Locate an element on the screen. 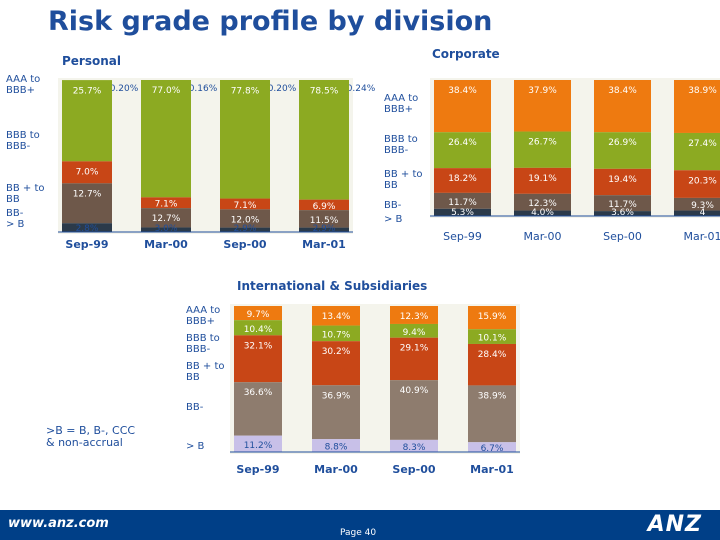 The image size is (720, 540). data-label: 12.0% is located at coordinates (245, 220).